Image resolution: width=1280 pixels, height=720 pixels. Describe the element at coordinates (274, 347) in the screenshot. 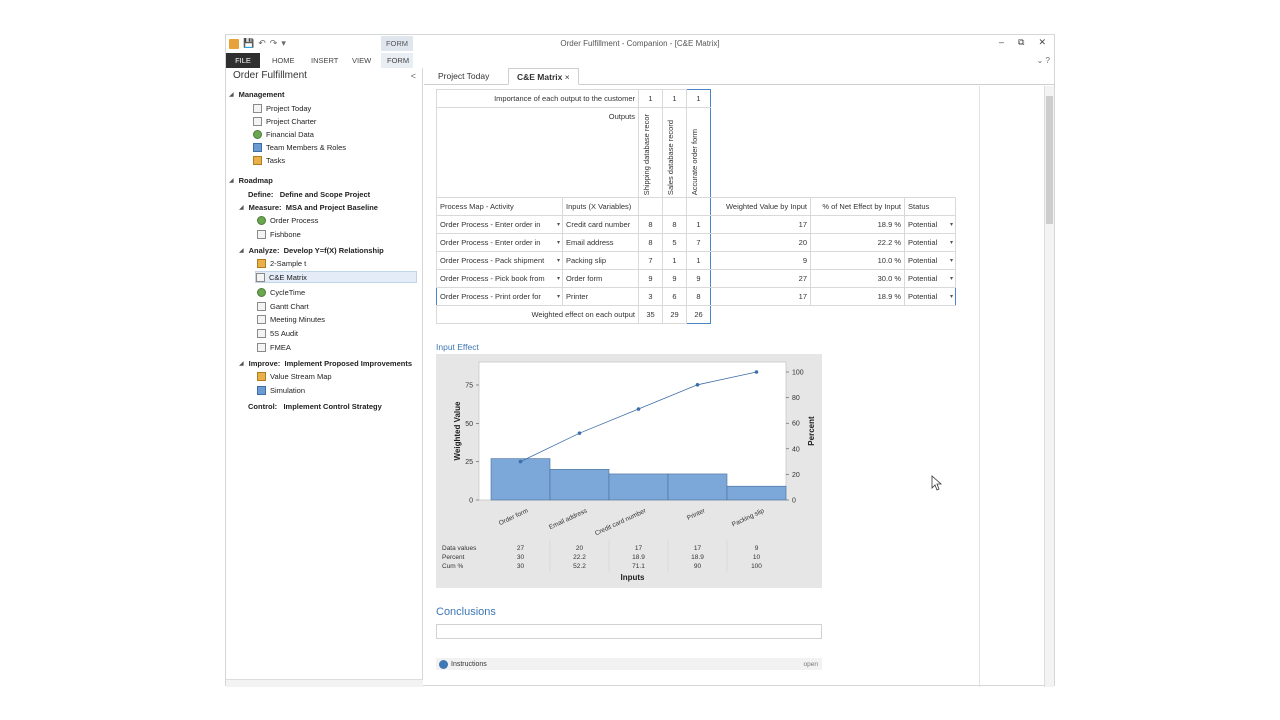

I see `nav-fmea: FMEA` at that location.